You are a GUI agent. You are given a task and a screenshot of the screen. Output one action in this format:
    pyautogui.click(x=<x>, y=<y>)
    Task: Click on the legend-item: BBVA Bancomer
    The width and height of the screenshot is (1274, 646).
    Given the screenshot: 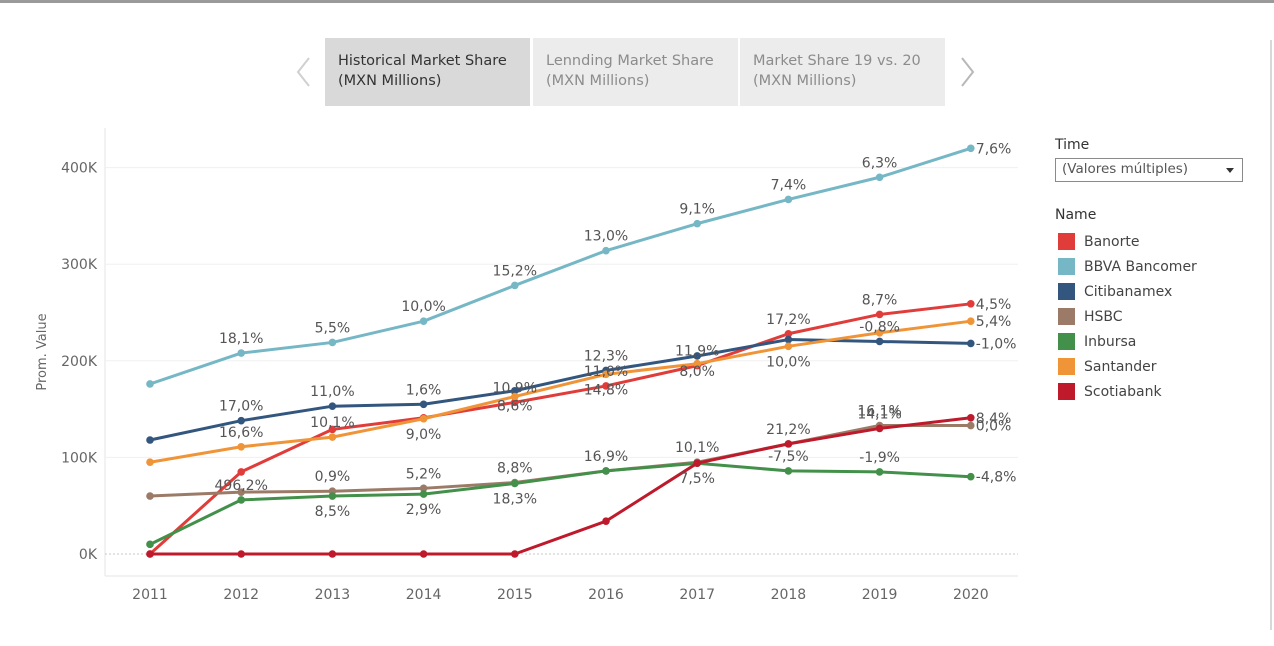 What is the action you would take?
    pyautogui.click(x=1150, y=266)
    